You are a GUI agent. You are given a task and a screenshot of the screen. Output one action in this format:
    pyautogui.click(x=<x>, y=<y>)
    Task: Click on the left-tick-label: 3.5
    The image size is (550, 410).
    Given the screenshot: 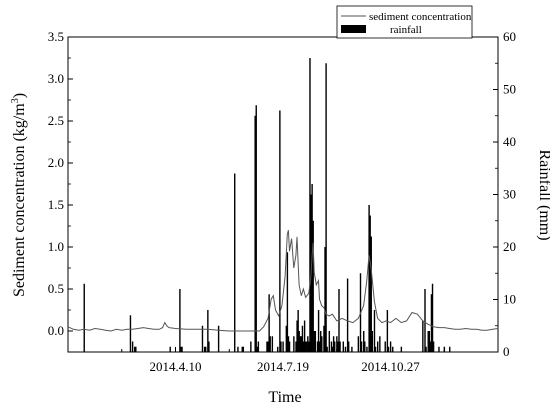 What is the action you would take?
    pyautogui.click(x=56, y=36)
    